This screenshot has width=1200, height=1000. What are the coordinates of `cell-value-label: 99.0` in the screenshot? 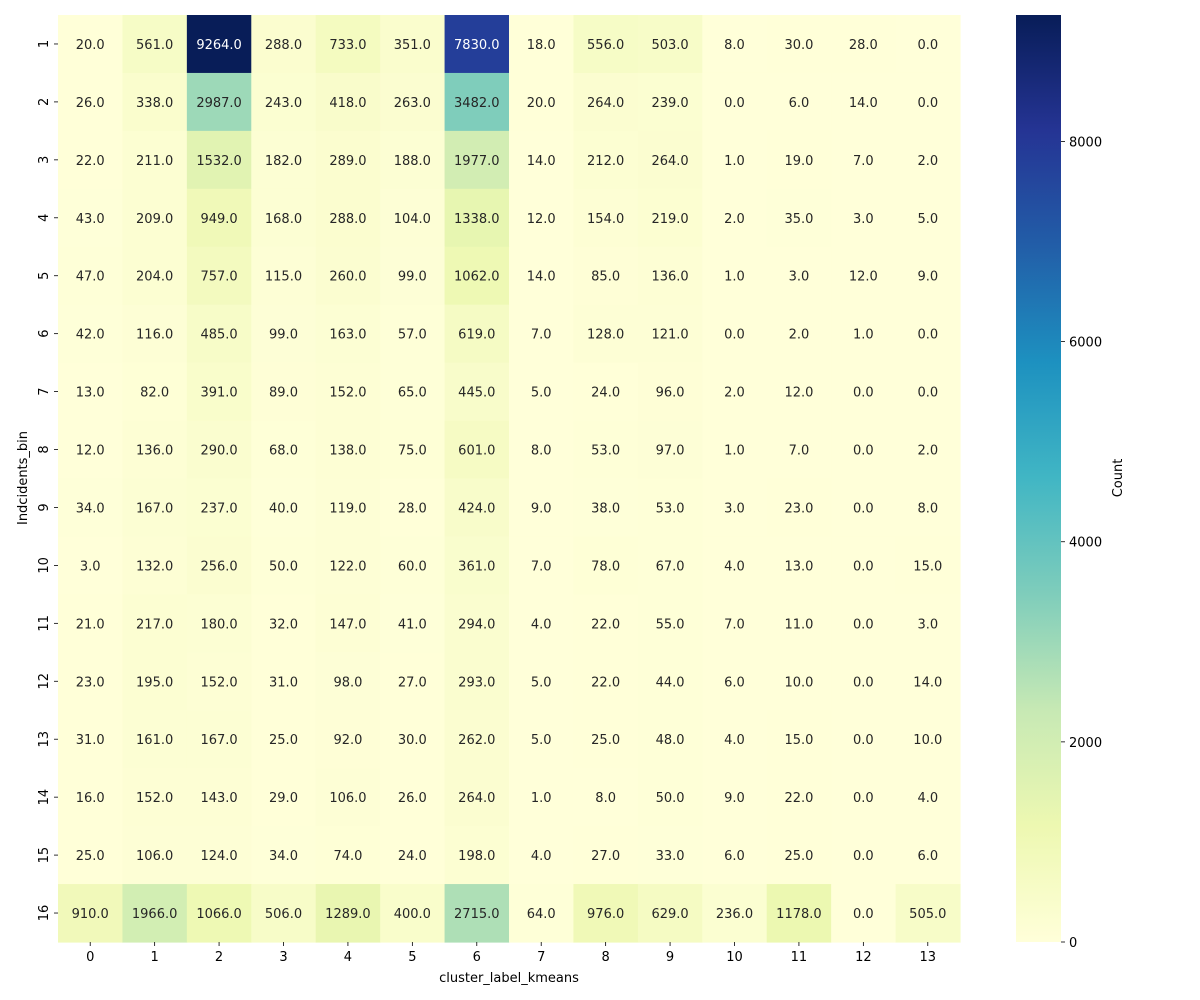 It's located at (412, 277).